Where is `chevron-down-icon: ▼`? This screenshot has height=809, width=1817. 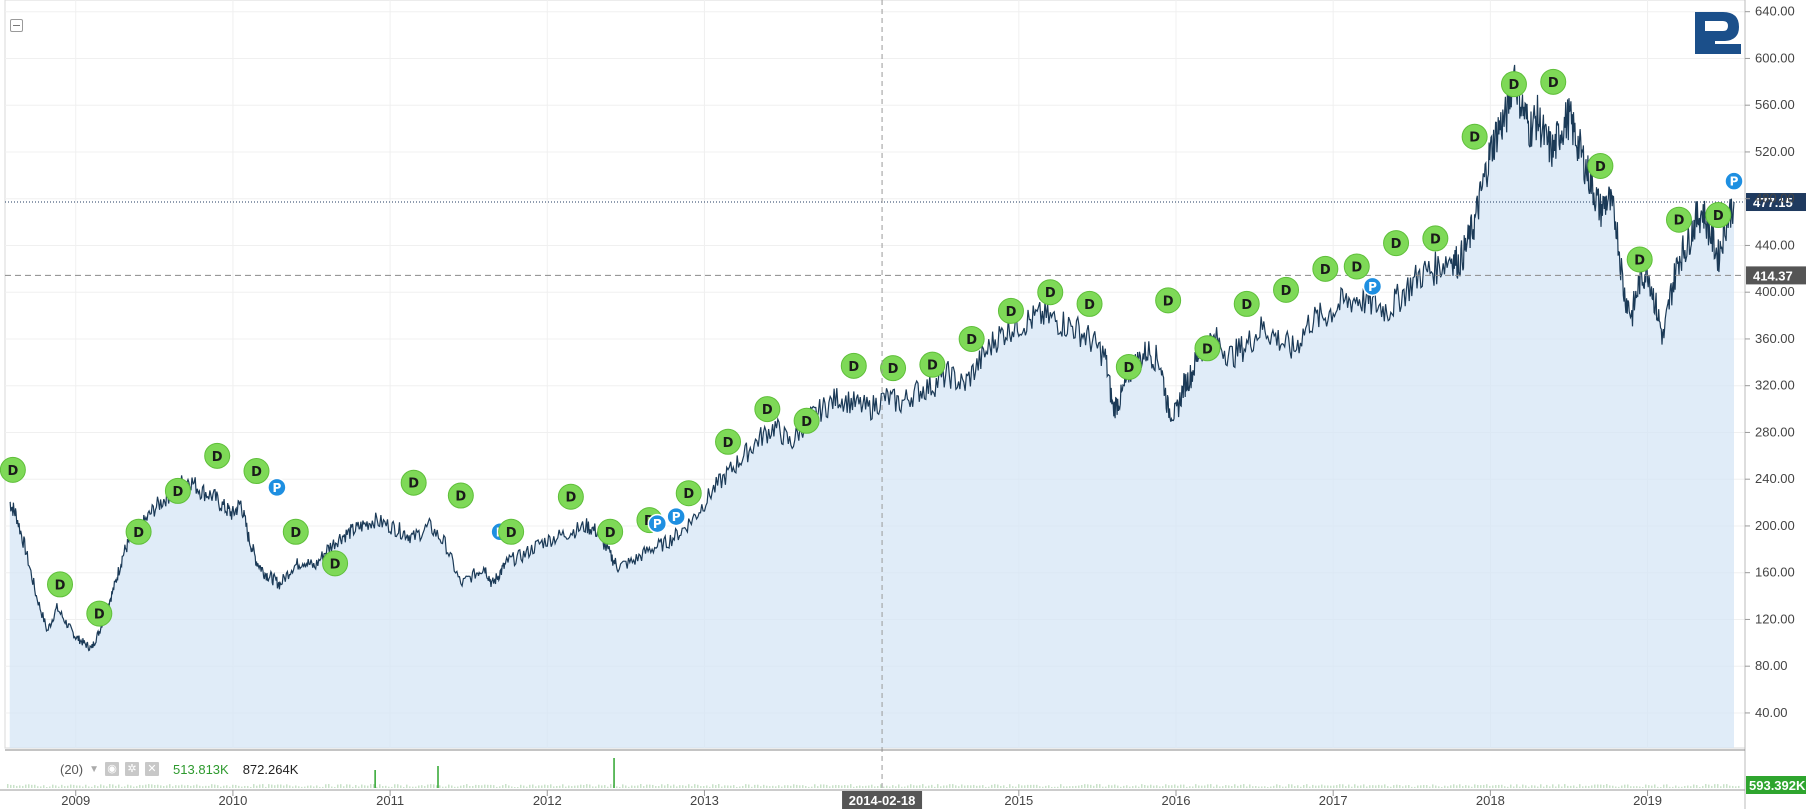 chevron-down-icon: ▼ is located at coordinates (94, 769).